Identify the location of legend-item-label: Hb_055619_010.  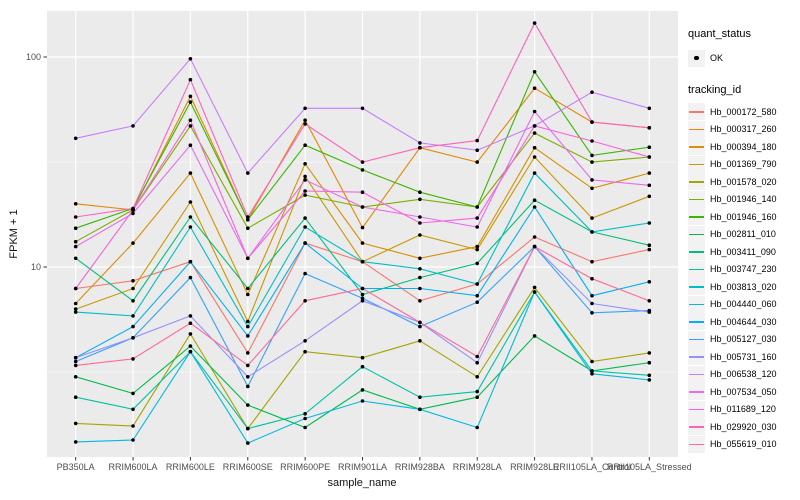
(743, 444).